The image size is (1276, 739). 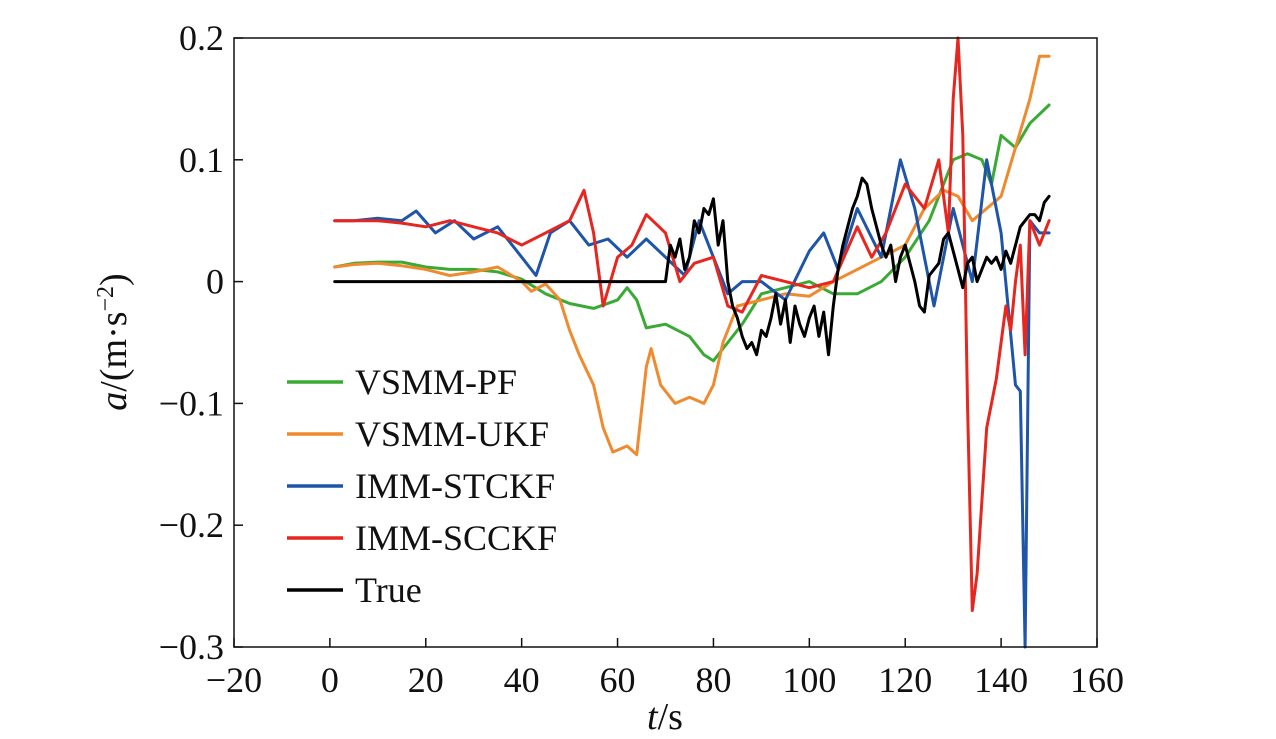 What do you see at coordinates (215, 282) in the screenshot?
I see `y-tick-label: 0` at bounding box center [215, 282].